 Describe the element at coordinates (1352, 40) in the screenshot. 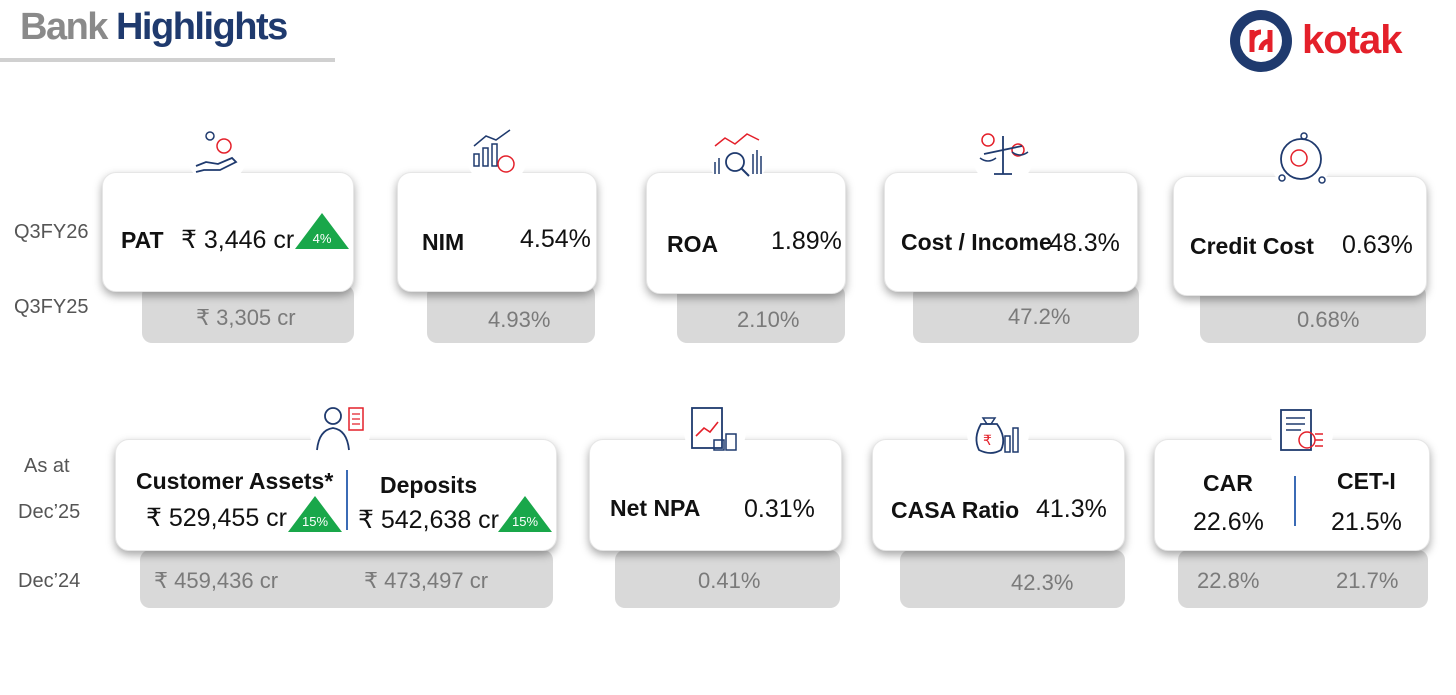

I see `kotak-logo-text: kotak` at that location.